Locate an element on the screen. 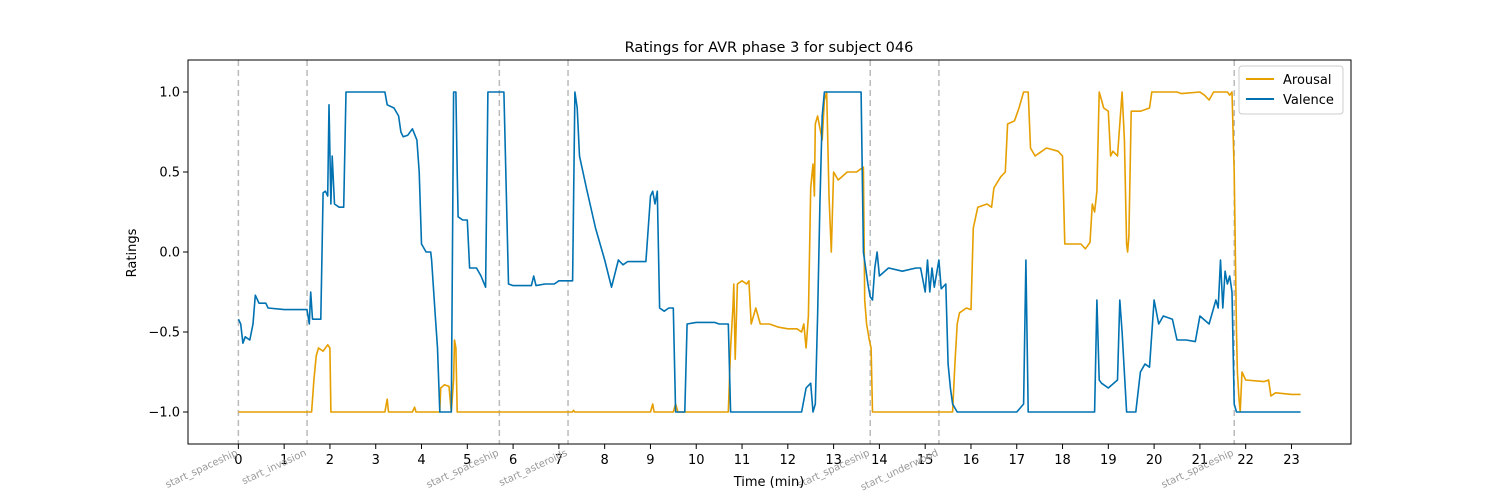  x-tick-label: 0 is located at coordinates (238, 460).